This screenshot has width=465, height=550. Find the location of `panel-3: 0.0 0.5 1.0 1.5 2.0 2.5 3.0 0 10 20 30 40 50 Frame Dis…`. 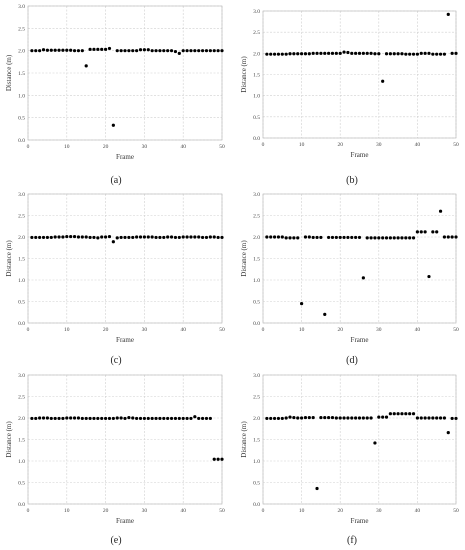

panel-3: 0.0 0.5 1.0 1.5 2.0 2.5 3.0 0 10 20 30 40 50 Frame Dis… is located at coordinates (115, 279).